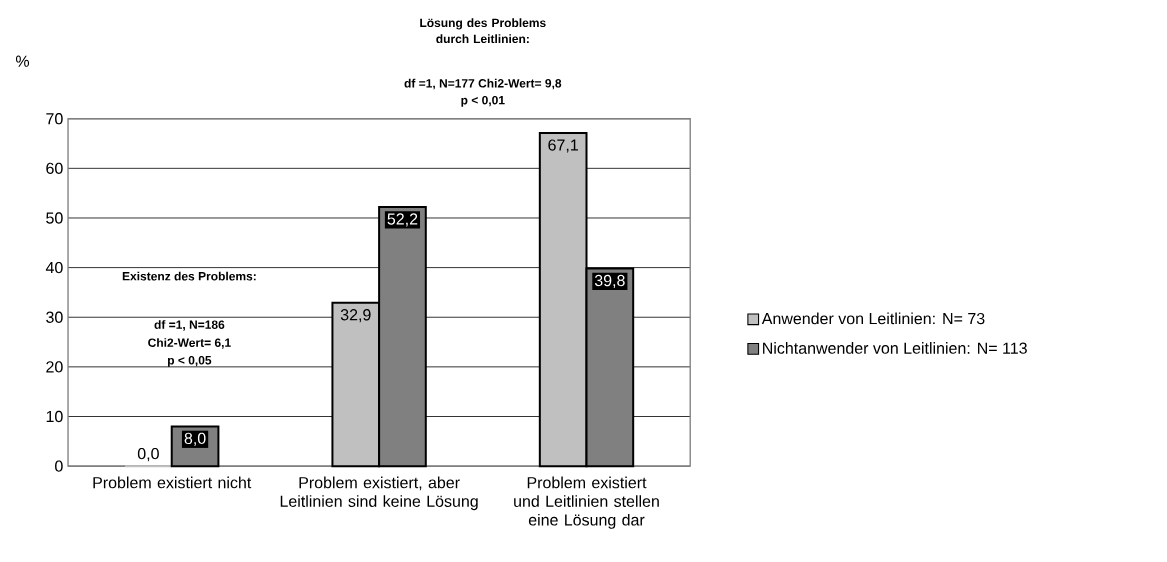 This screenshot has width=1167, height=562. I want to click on x-tick-label: Problem existiert und Leitlinien stellen eine Lösung dar, so click(586, 502).